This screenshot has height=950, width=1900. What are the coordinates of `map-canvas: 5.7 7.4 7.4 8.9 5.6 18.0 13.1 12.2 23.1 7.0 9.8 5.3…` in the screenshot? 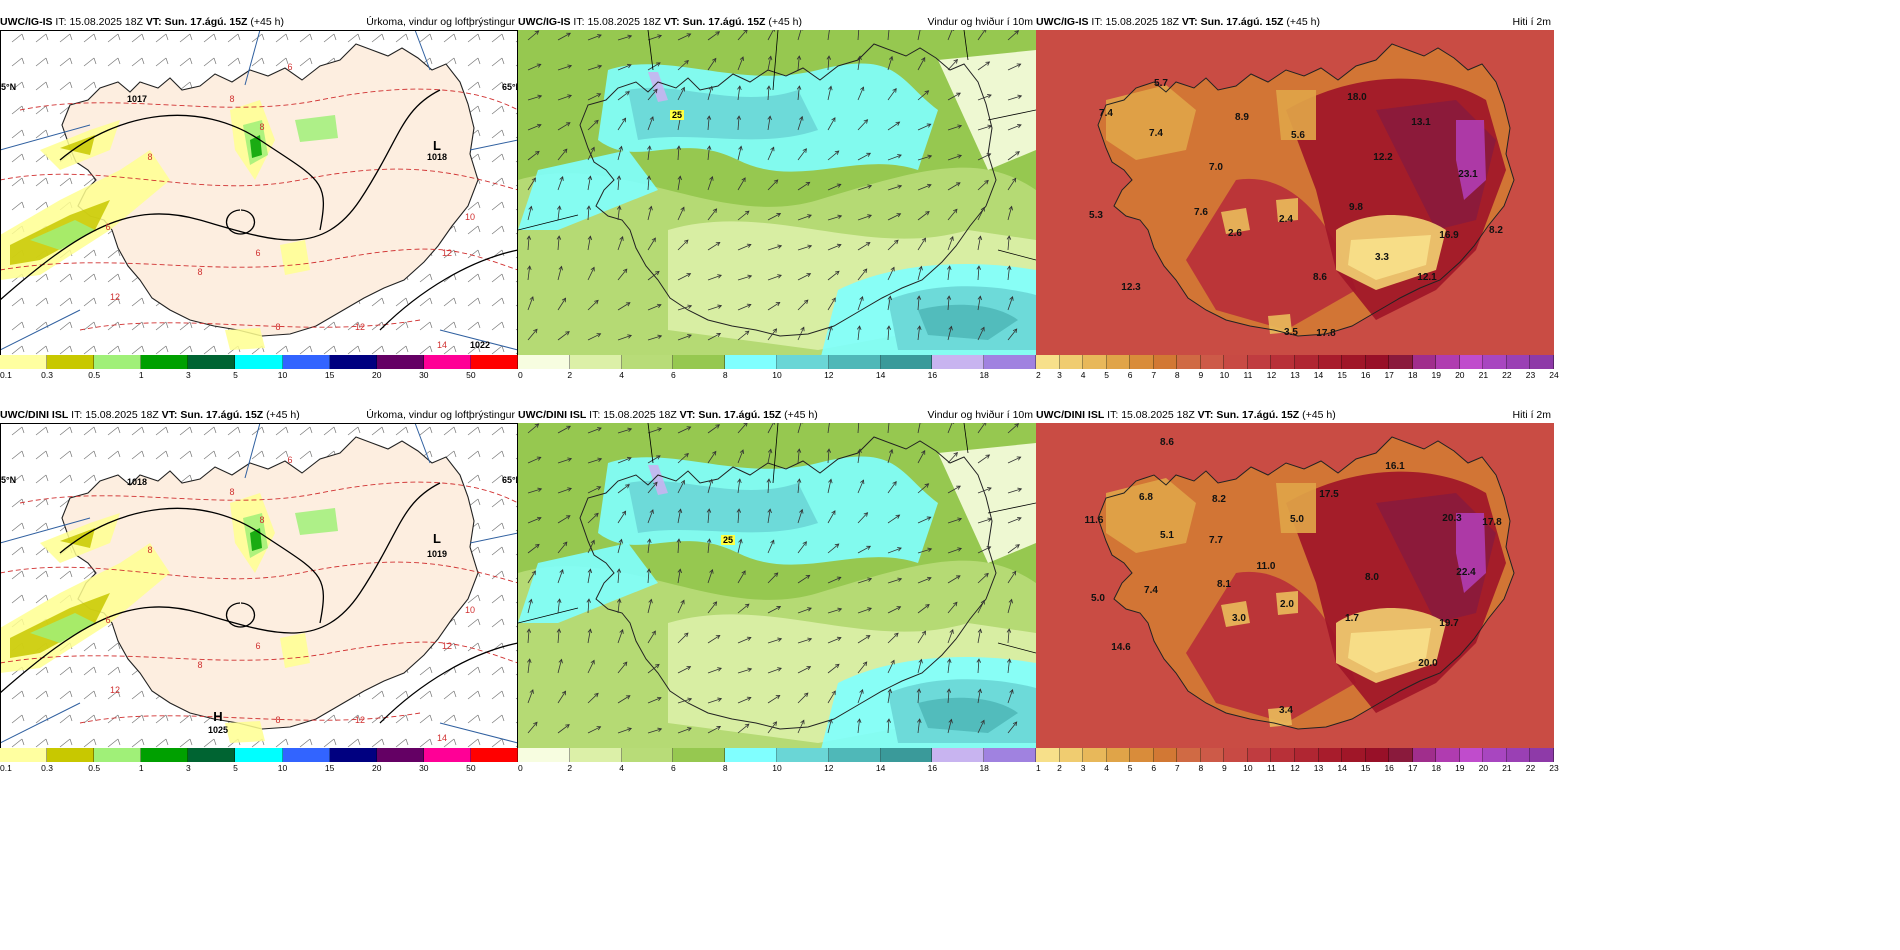 It's located at (1295, 199).